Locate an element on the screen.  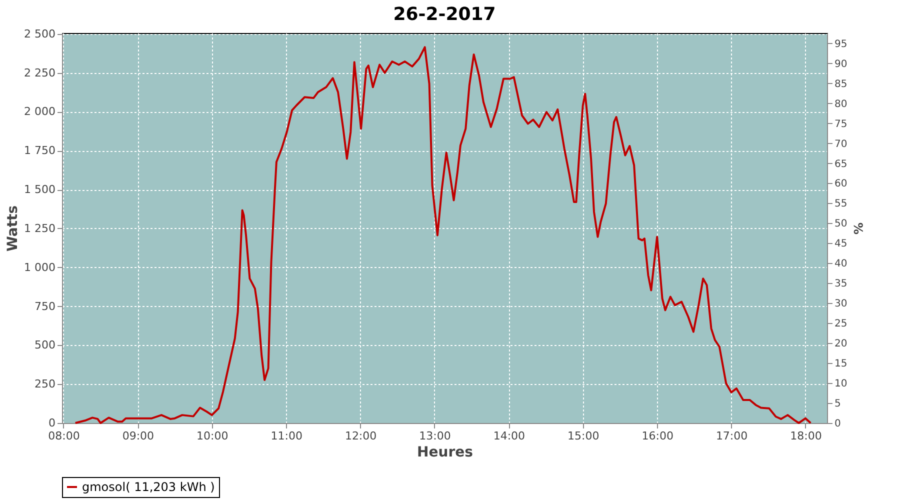
x-tick-label: 14:00 is located at coordinates (509, 436).